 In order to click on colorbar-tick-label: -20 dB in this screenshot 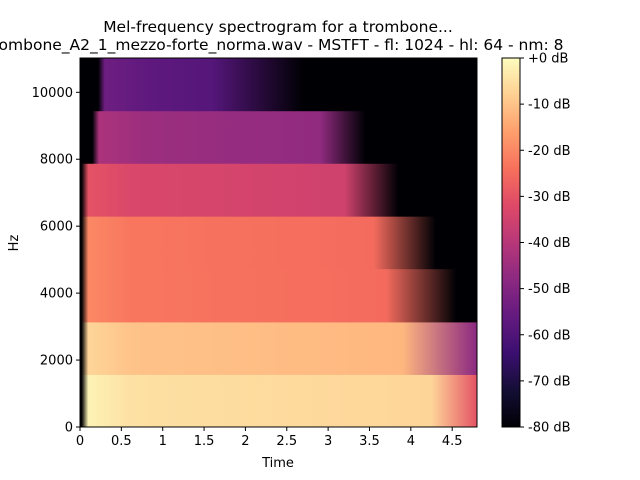, I will do `click(549, 151)`.